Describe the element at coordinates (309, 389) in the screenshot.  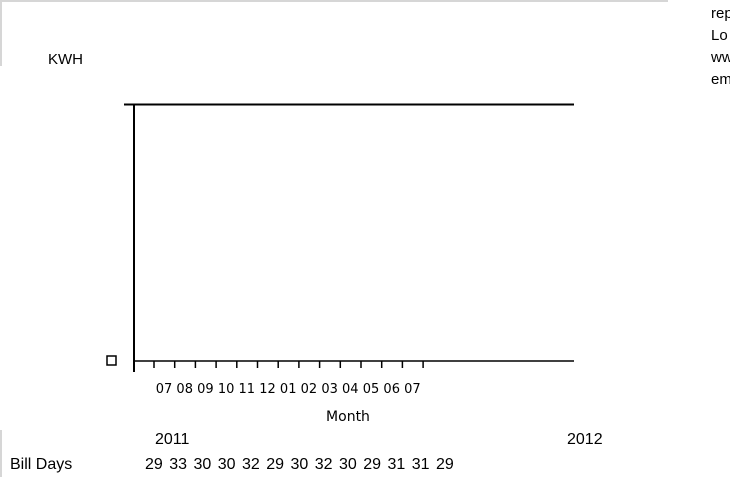
I see `x-tick-label: 02` at that location.